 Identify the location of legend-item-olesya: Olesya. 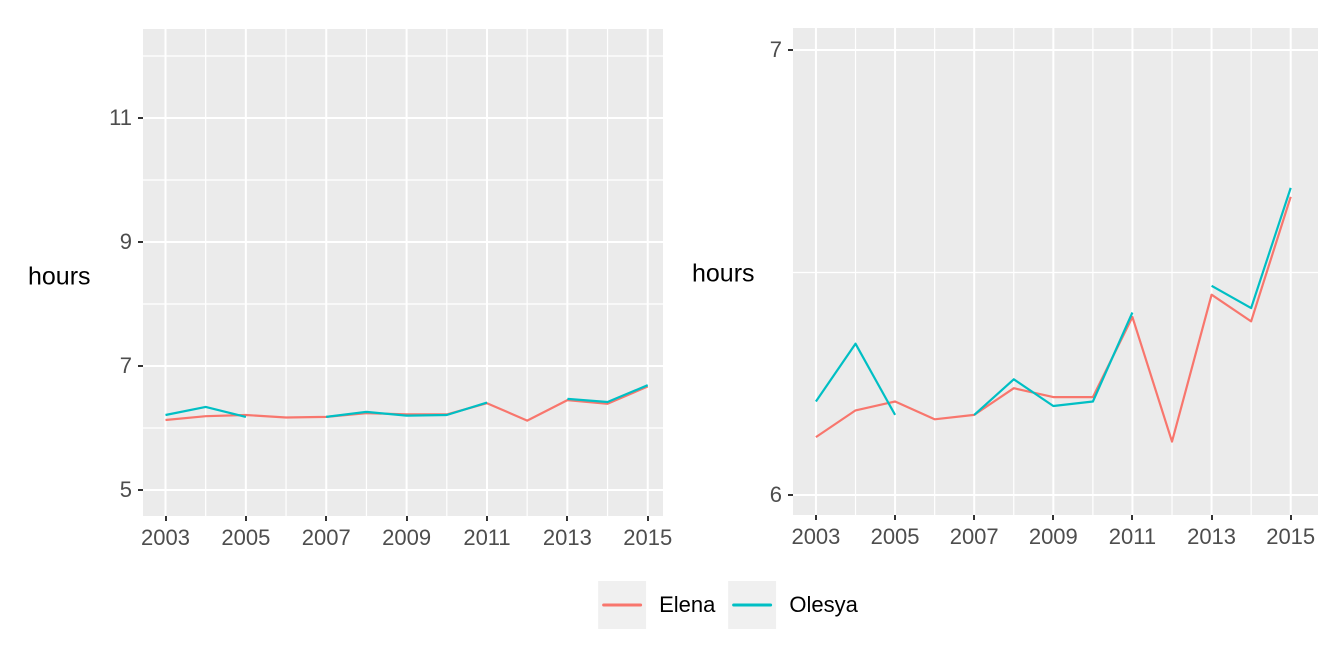
(793, 605).